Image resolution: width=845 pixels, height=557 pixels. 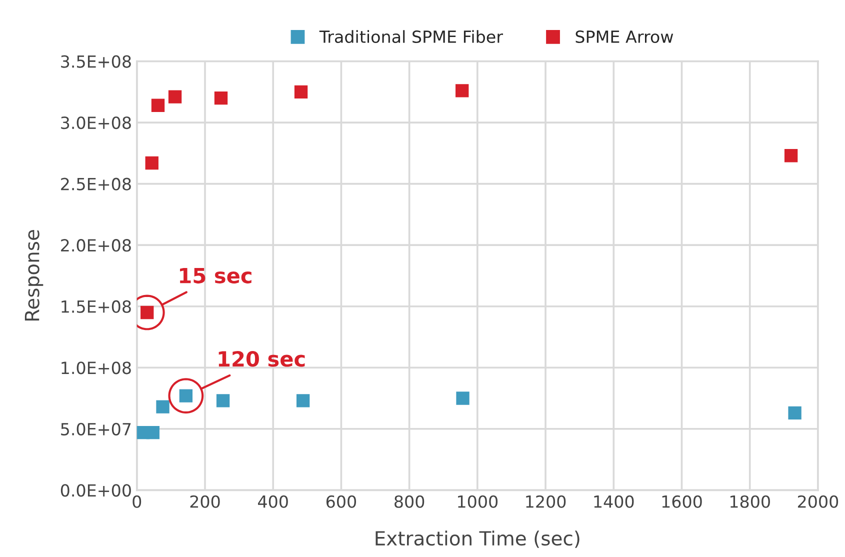 I want to click on x-tick-label: 800, so click(x=409, y=501).